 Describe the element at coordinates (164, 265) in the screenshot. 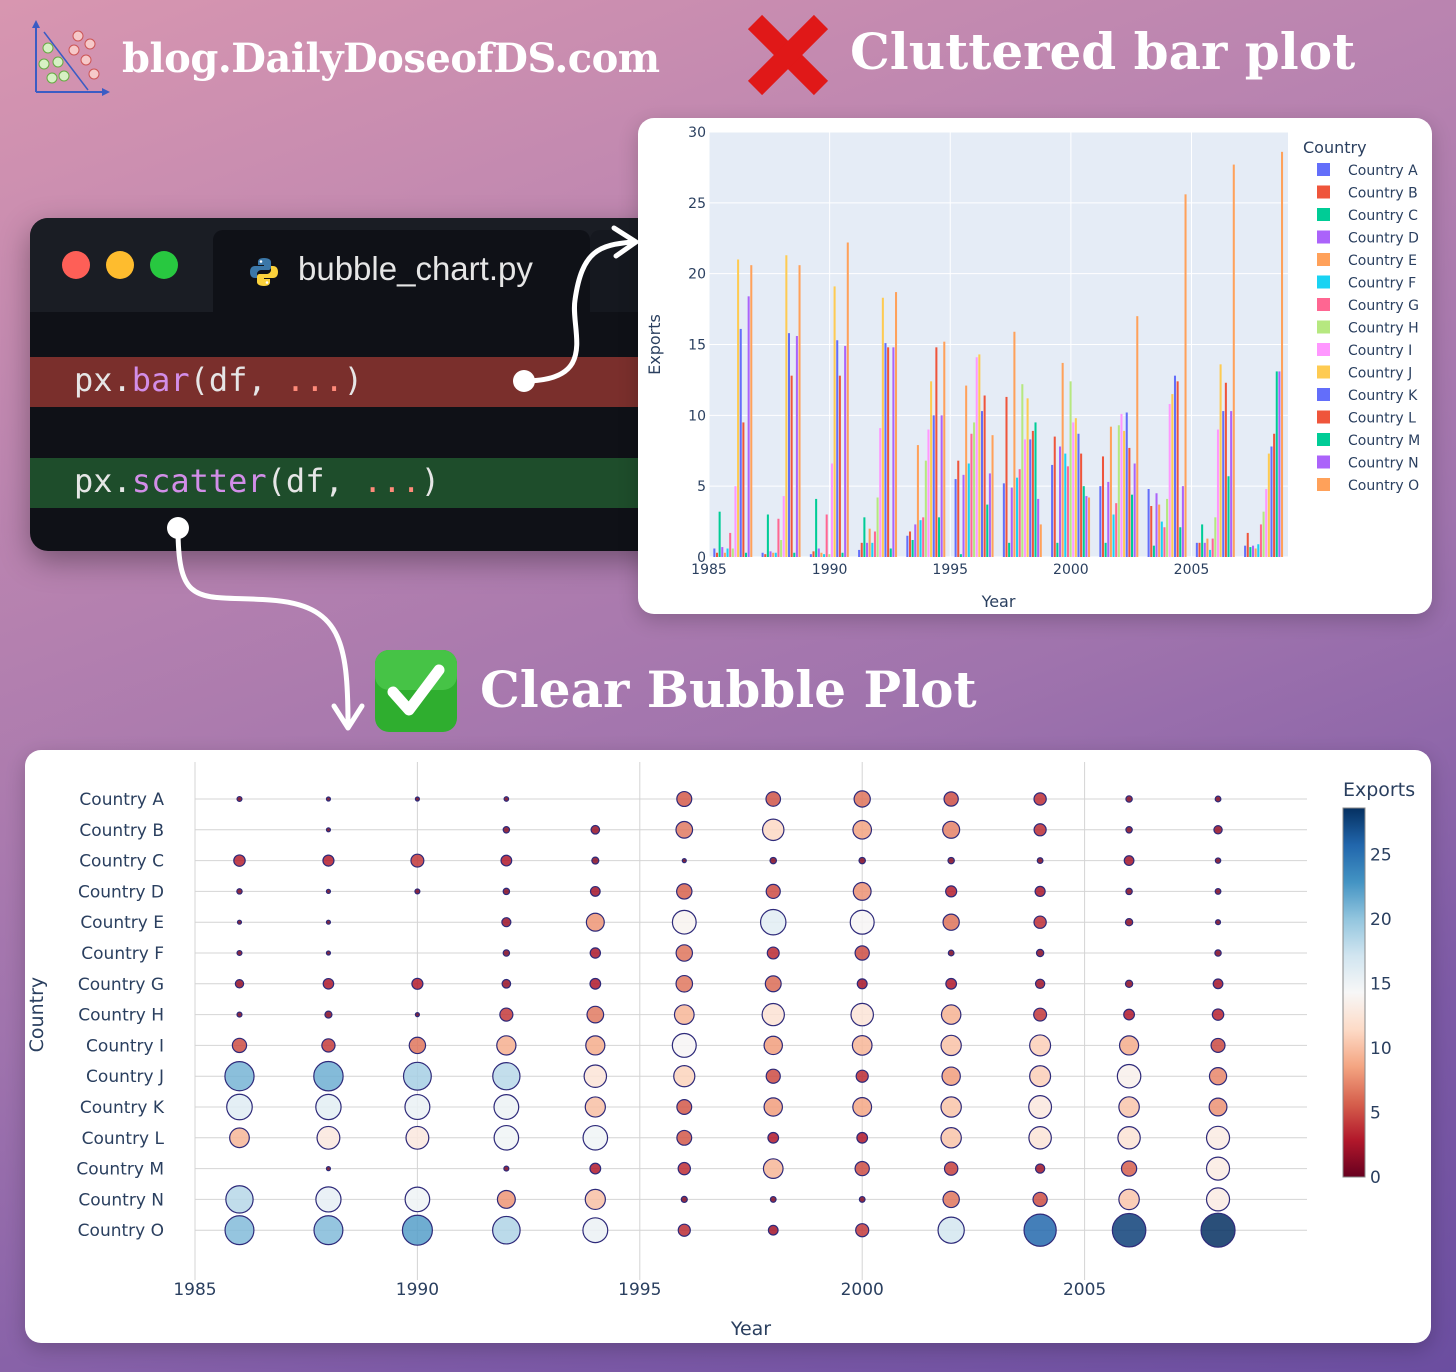

I see `maximize-window-button` at that location.